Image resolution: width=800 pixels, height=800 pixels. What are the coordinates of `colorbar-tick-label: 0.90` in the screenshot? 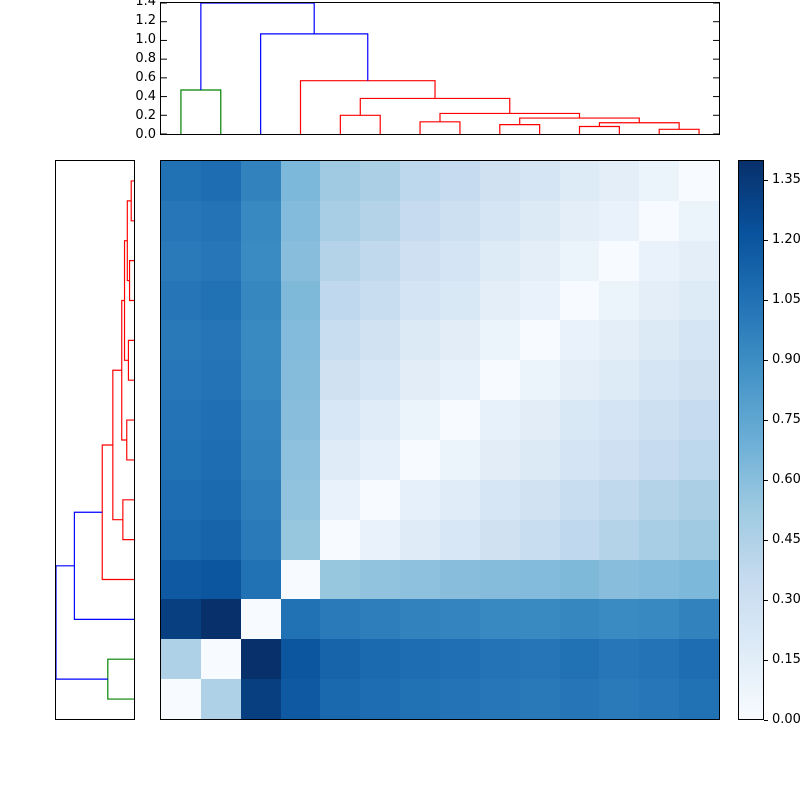 It's located at (786, 359).